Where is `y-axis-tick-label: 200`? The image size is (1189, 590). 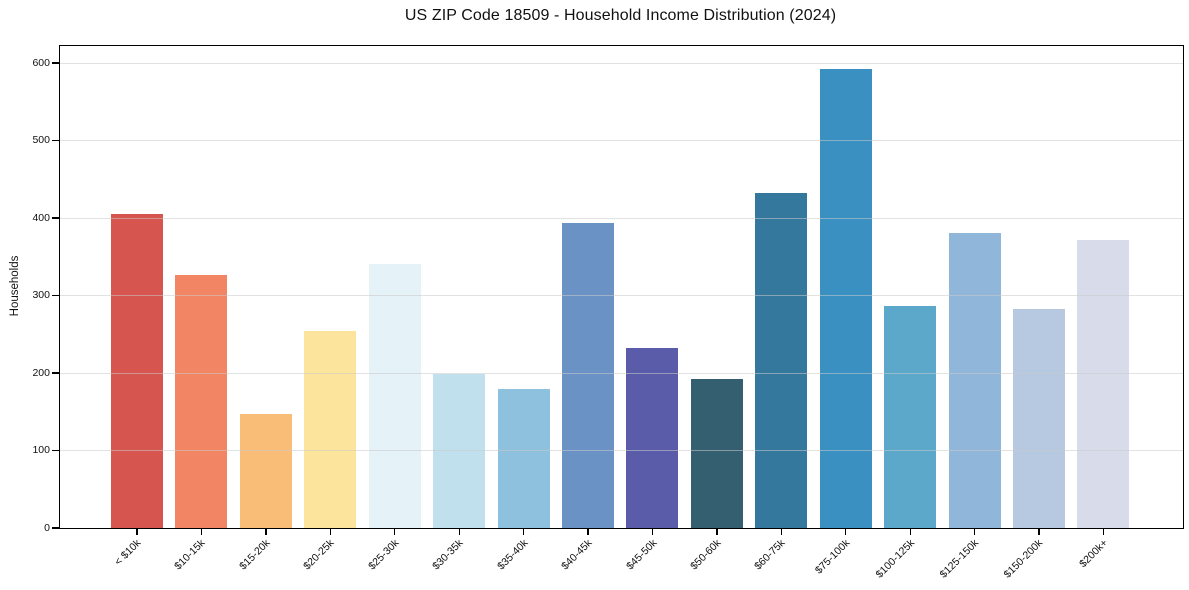 y-axis-tick-label: 200 is located at coordinates (41, 372).